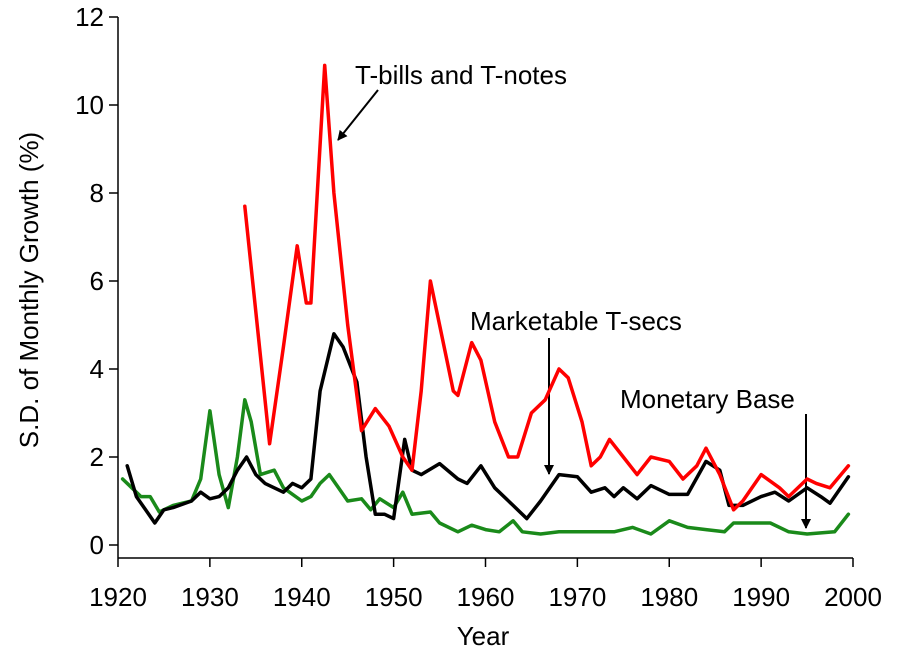 The width and height of the screenshot is (897, 660). I want to click on x-tick-label: 2000, so click(853, 597).